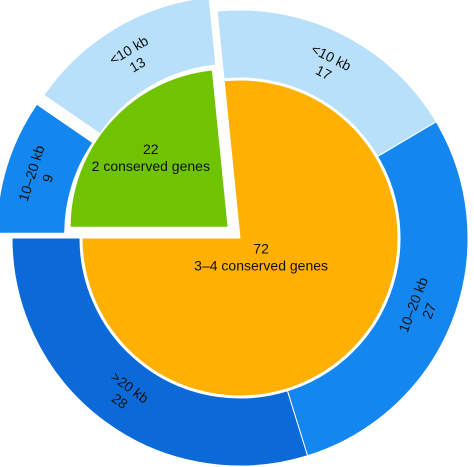 The image size is (474, 467). Describe the element at coordinates (138, 65) in the screenshot. I see `outer-label-1-line: 13` at that location.